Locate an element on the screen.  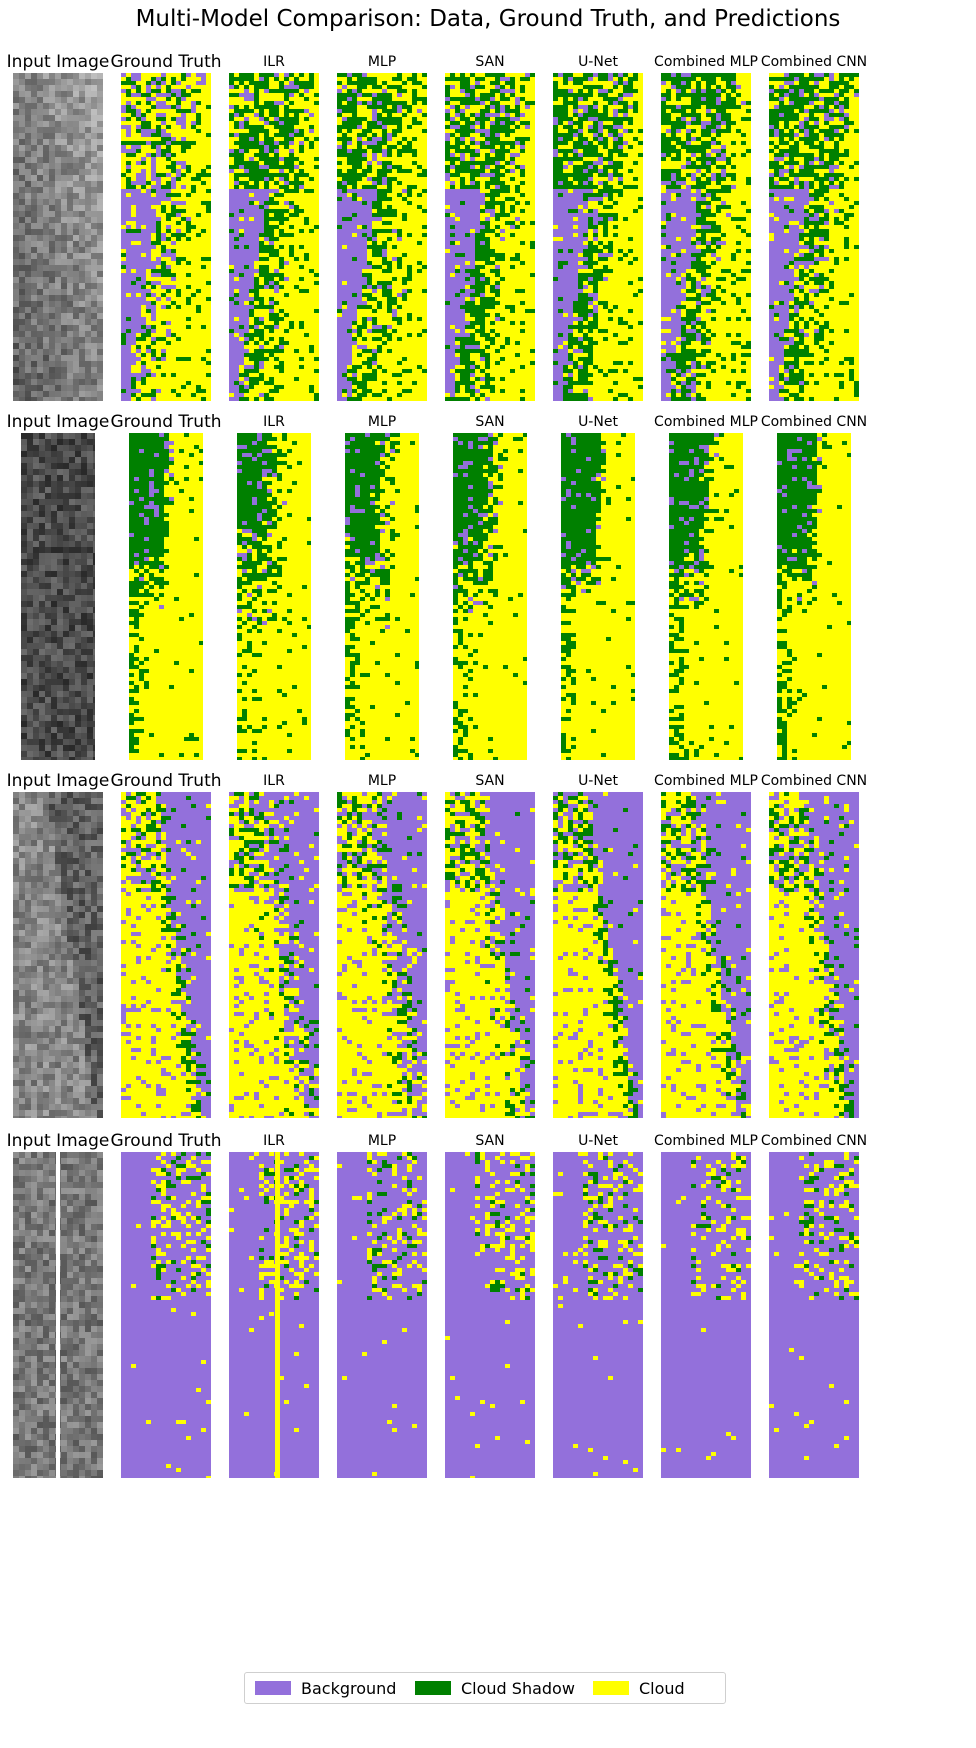
column-title-input-image-row-2: Input Image is located at coordinates (59, 422).